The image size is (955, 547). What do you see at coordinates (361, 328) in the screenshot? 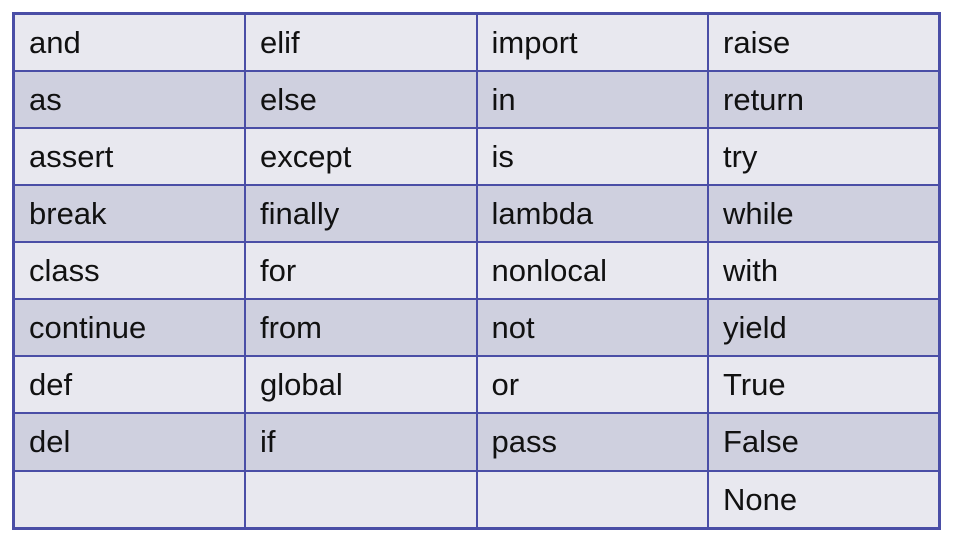
I see `table-cell: from` at bounding box center [361, 328].